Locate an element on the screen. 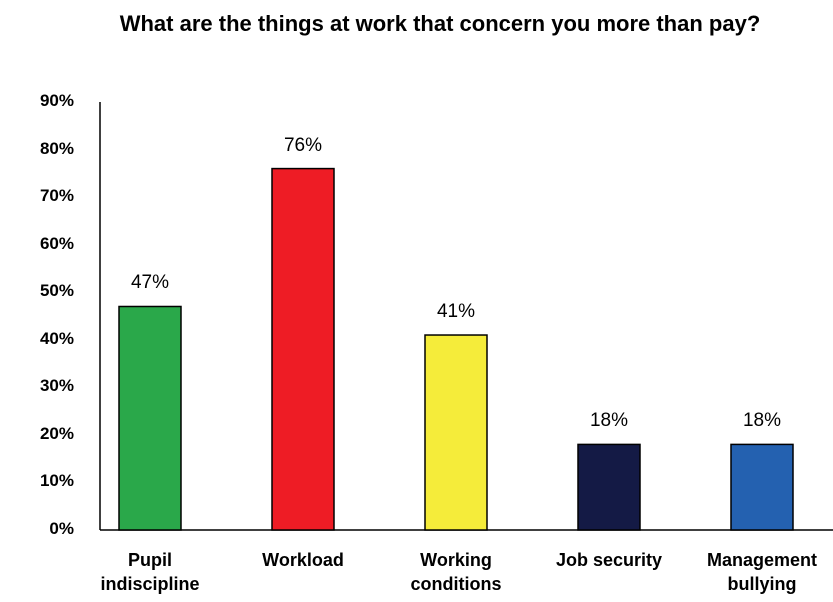 This screenshot has height=602, width=833. y-tick-label: 60% is located at coordinates (56, 243).